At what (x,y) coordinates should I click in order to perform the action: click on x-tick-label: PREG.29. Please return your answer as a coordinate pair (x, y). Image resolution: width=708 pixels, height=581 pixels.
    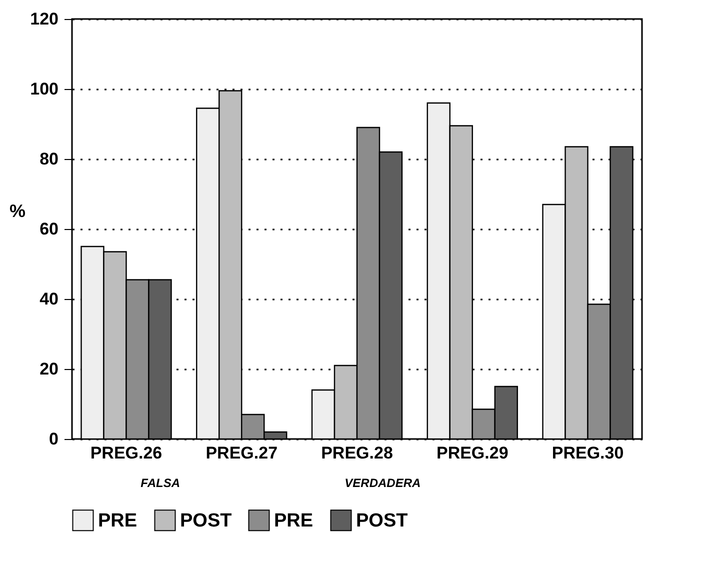
    Looking at the image, I should click on (472, 453).